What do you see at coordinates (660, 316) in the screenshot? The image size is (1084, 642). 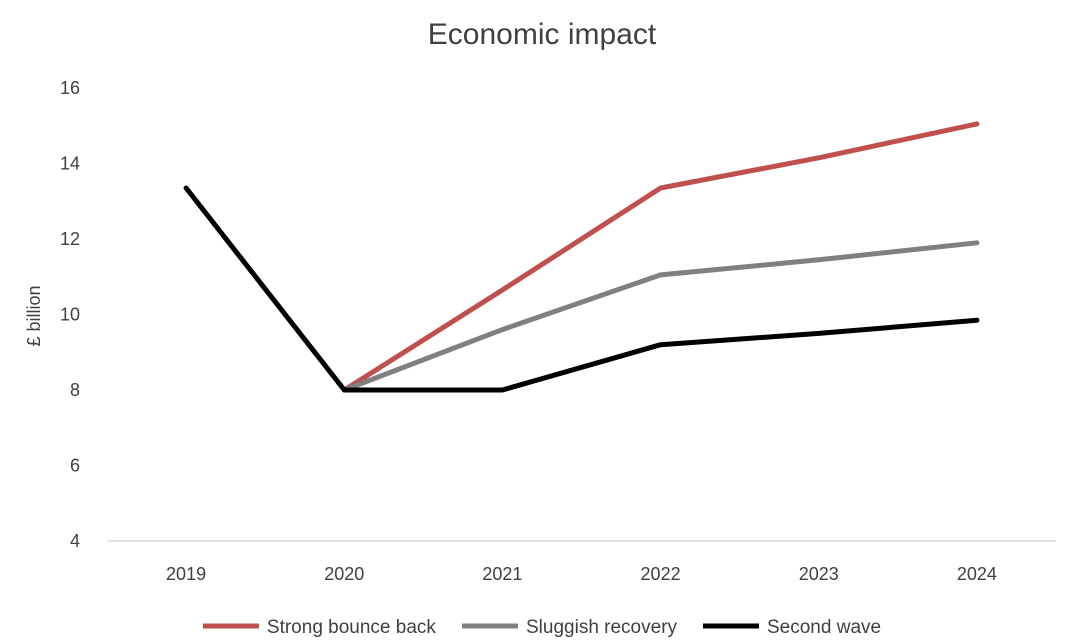 I see `series-line-sluggish-recovery` at bounding box center [660, 316].